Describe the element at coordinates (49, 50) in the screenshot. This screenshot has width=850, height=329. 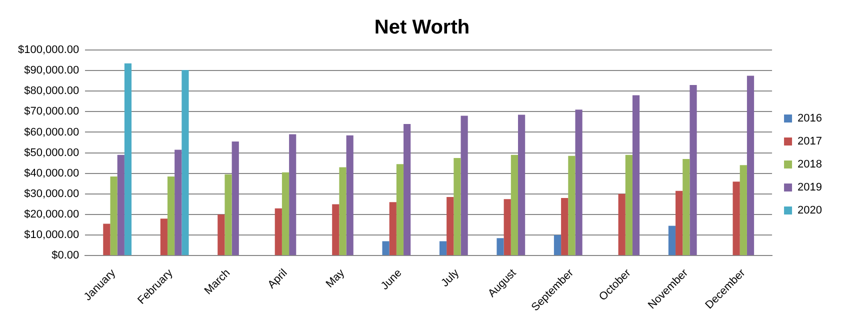
I see `y-tick-label: $100,000.00` at that location.